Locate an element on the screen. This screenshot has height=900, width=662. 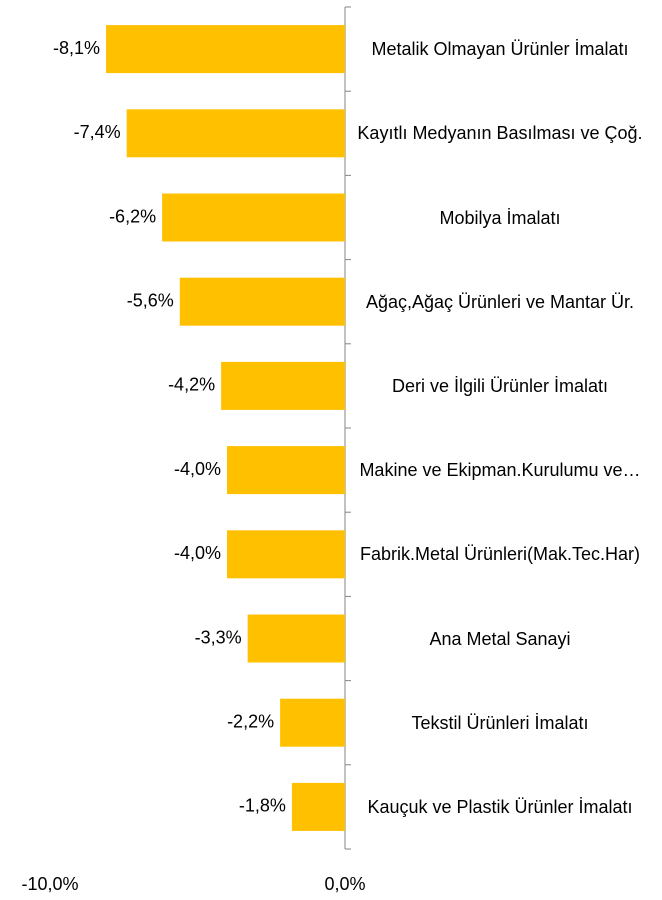
data-label: -7,4% is located at coordinates (97, 132).